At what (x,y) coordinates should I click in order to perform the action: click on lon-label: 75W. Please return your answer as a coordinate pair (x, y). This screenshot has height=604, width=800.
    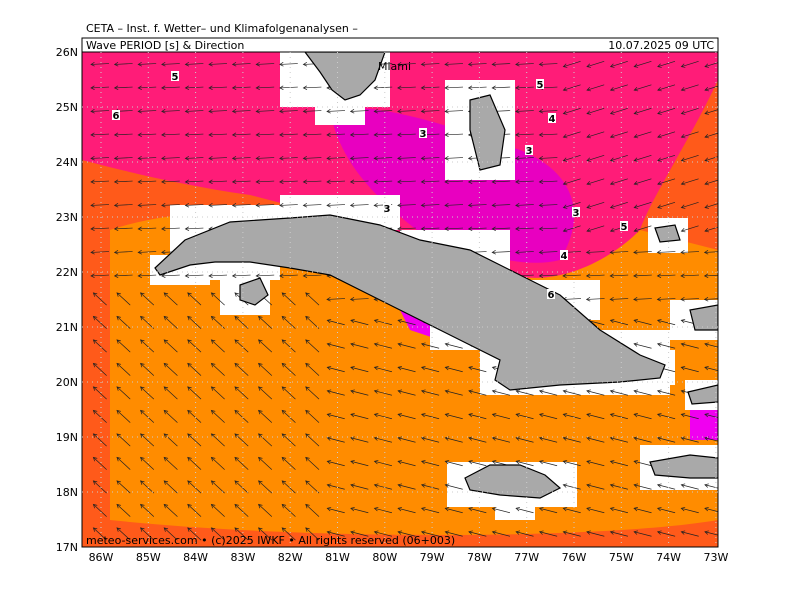
    Looking at the image, I should click on (621, 557).